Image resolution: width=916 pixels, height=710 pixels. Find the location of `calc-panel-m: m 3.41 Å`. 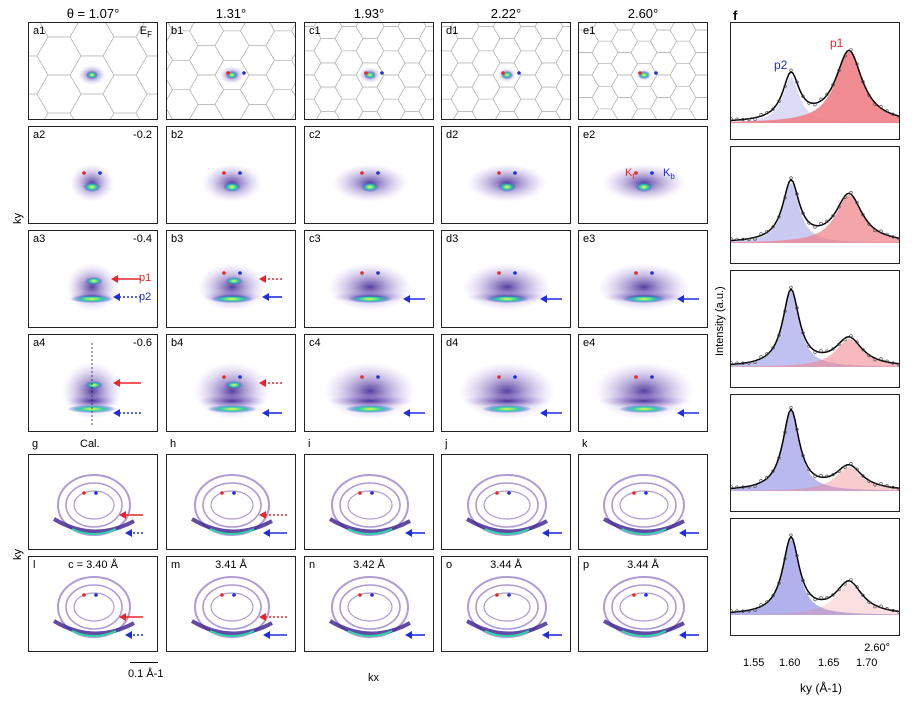

calc-panel-m: m 3.41 Å is located at coordinates (231, 604).